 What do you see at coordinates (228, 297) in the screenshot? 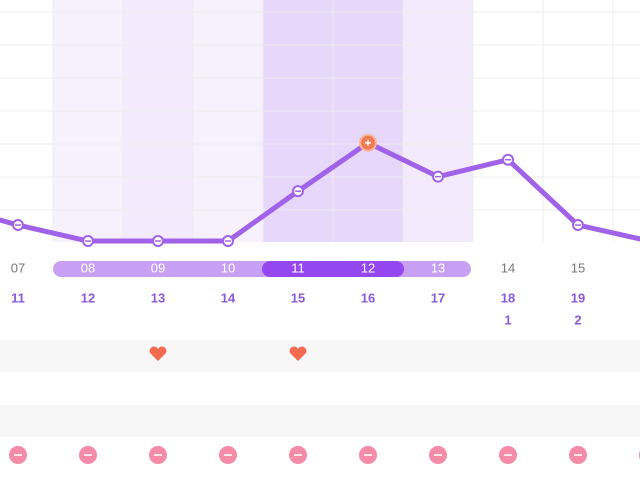
I see `date-label: 14` at bounding box center [228, 297].